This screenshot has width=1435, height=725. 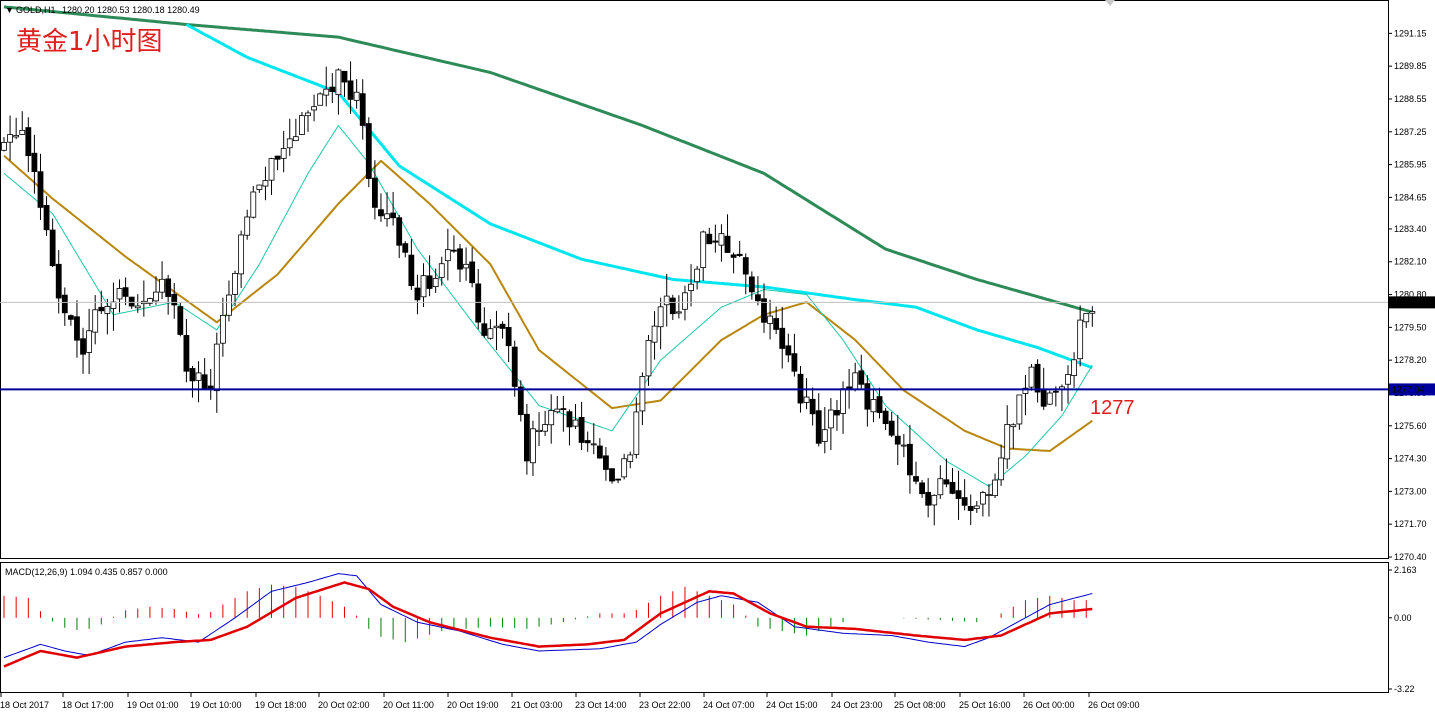 I want to click on price-tick-label: 1274.30, so click(x=1410, y=459).